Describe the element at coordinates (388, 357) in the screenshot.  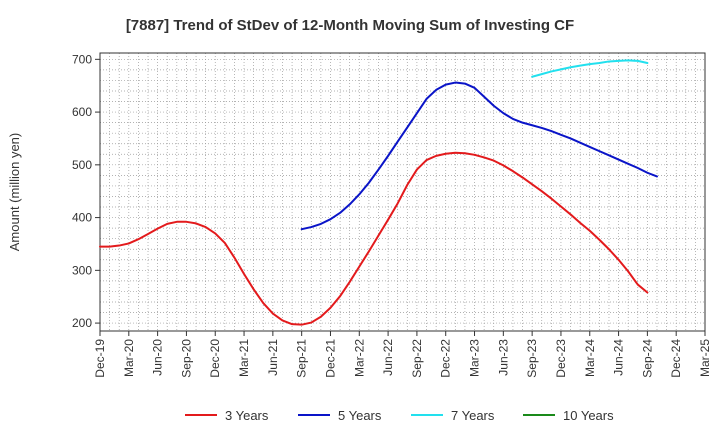
I see `x-tick-label: Jun-22` at that location.